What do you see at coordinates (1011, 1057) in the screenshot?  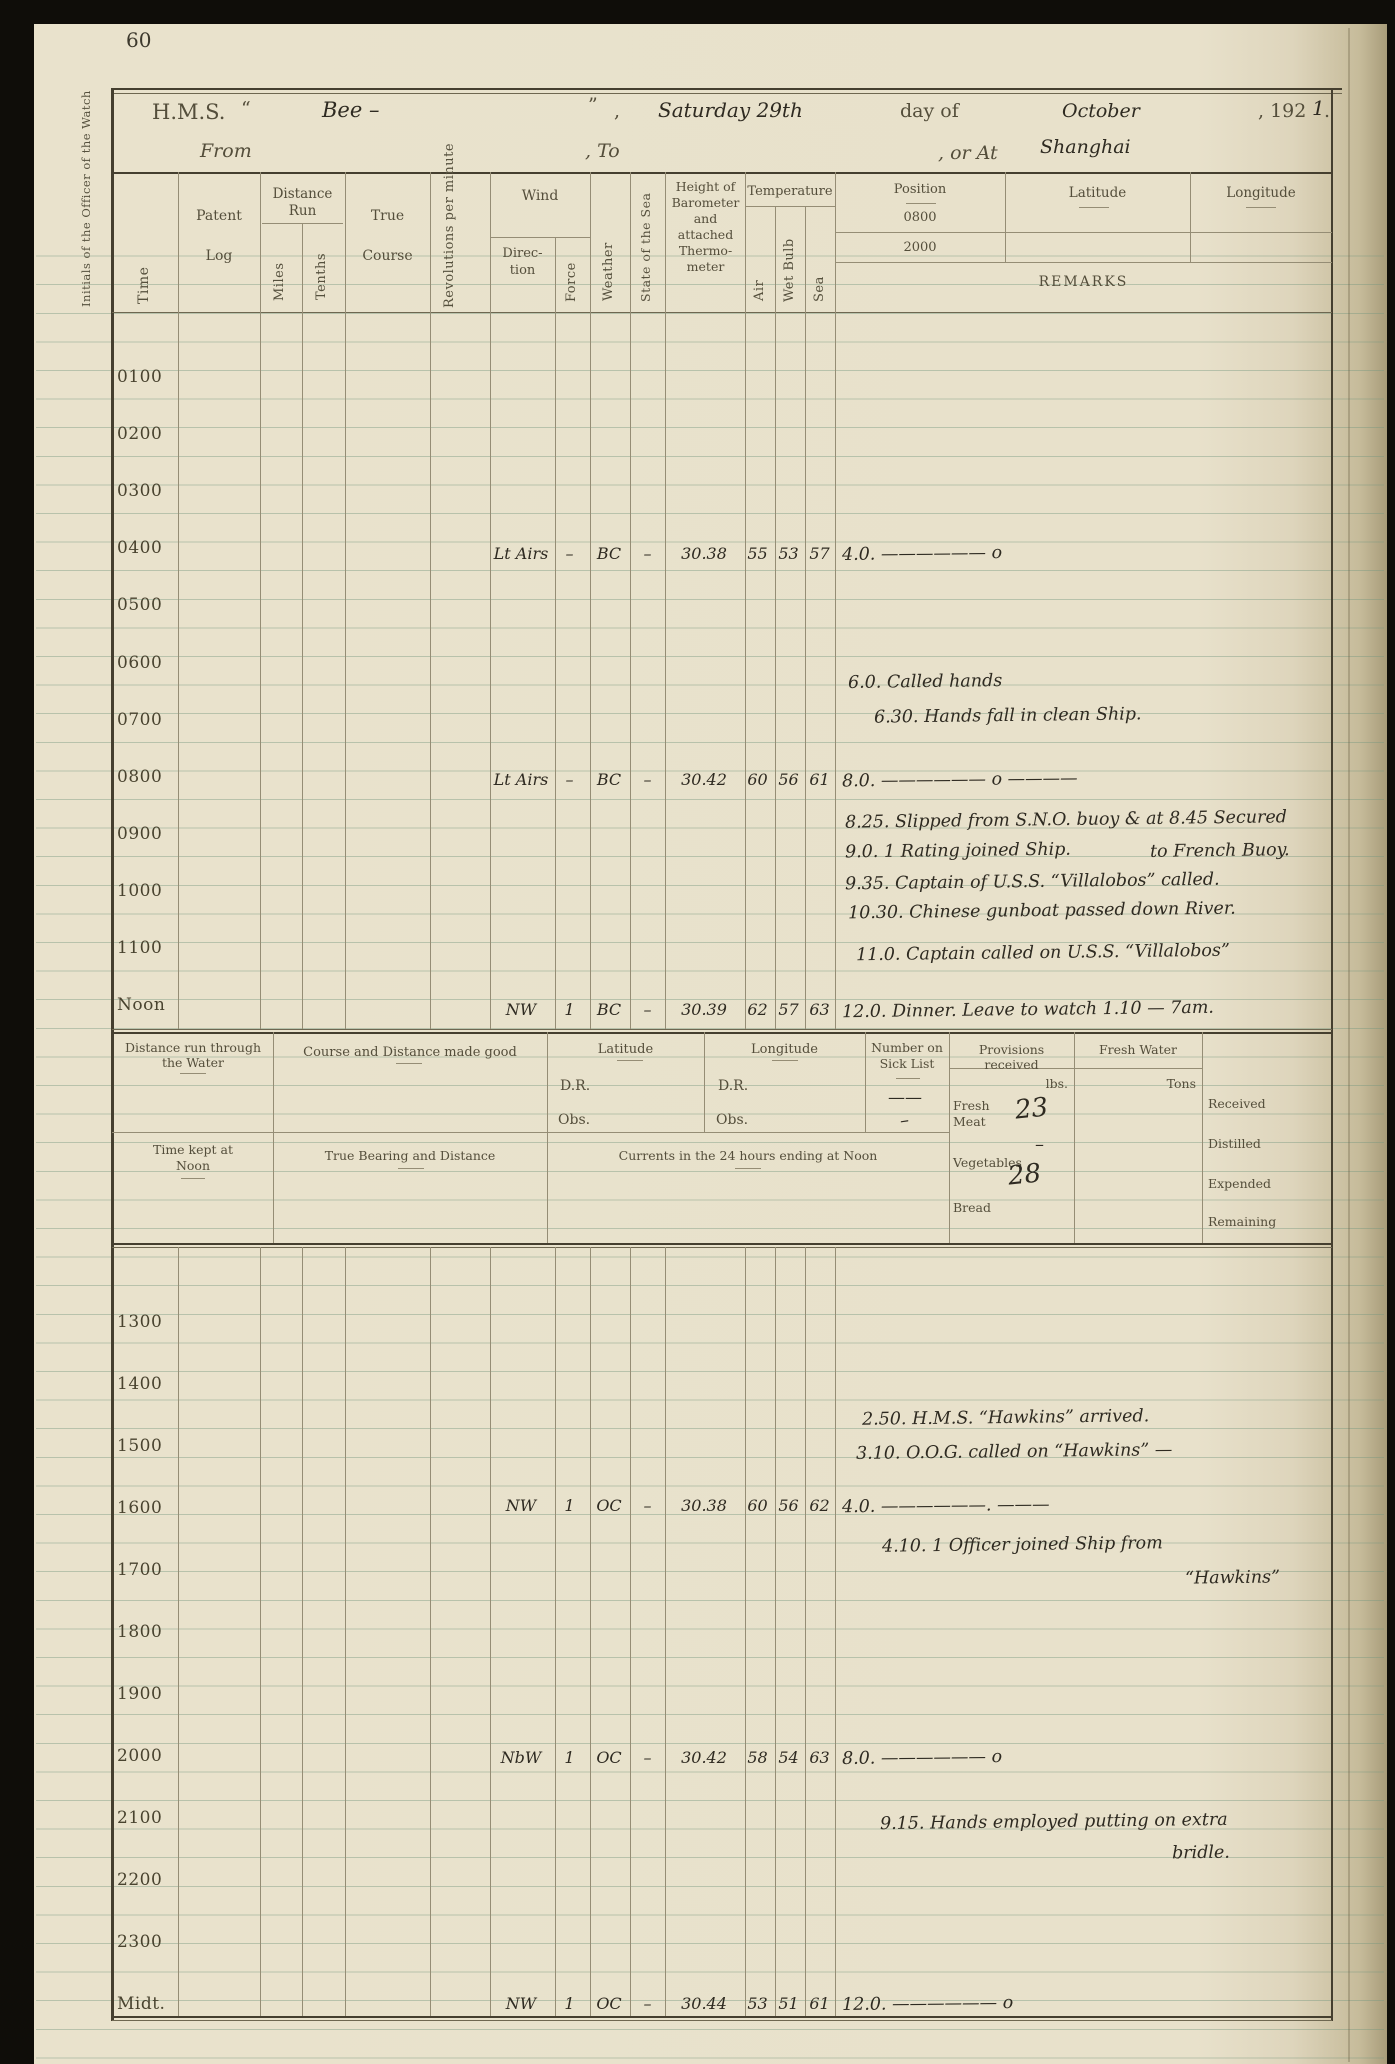 I see `noon-provisions: Provisions received` at bounding box center [1011, 1057].